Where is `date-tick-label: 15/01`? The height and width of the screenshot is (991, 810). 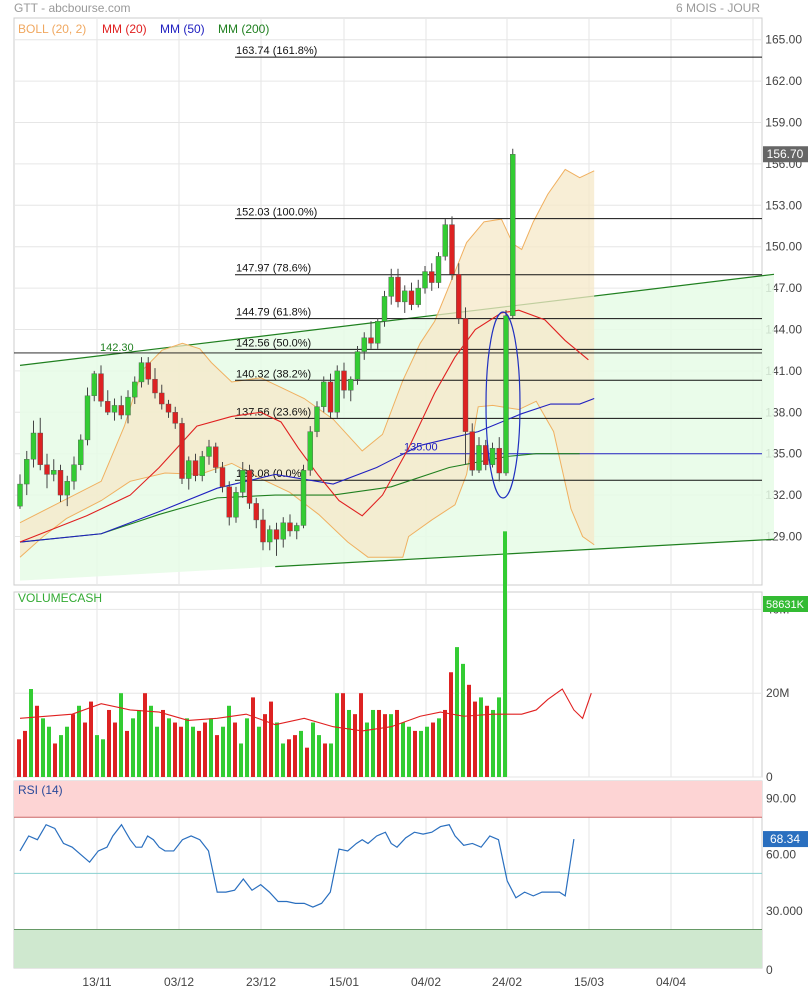
date-tick-label: 15/01 is located at coordinates (344, 982).